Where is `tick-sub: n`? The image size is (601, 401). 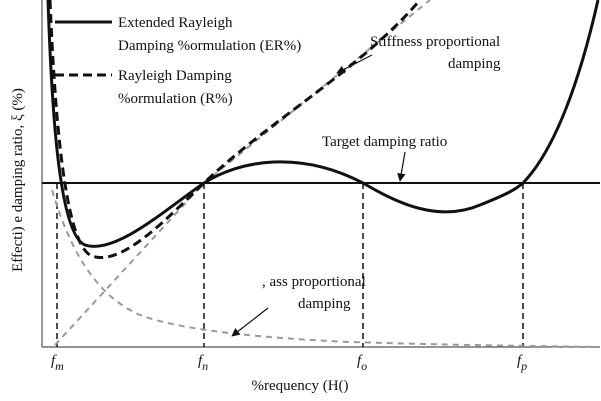
tick-sub: n is located at coordinates (205, 366).